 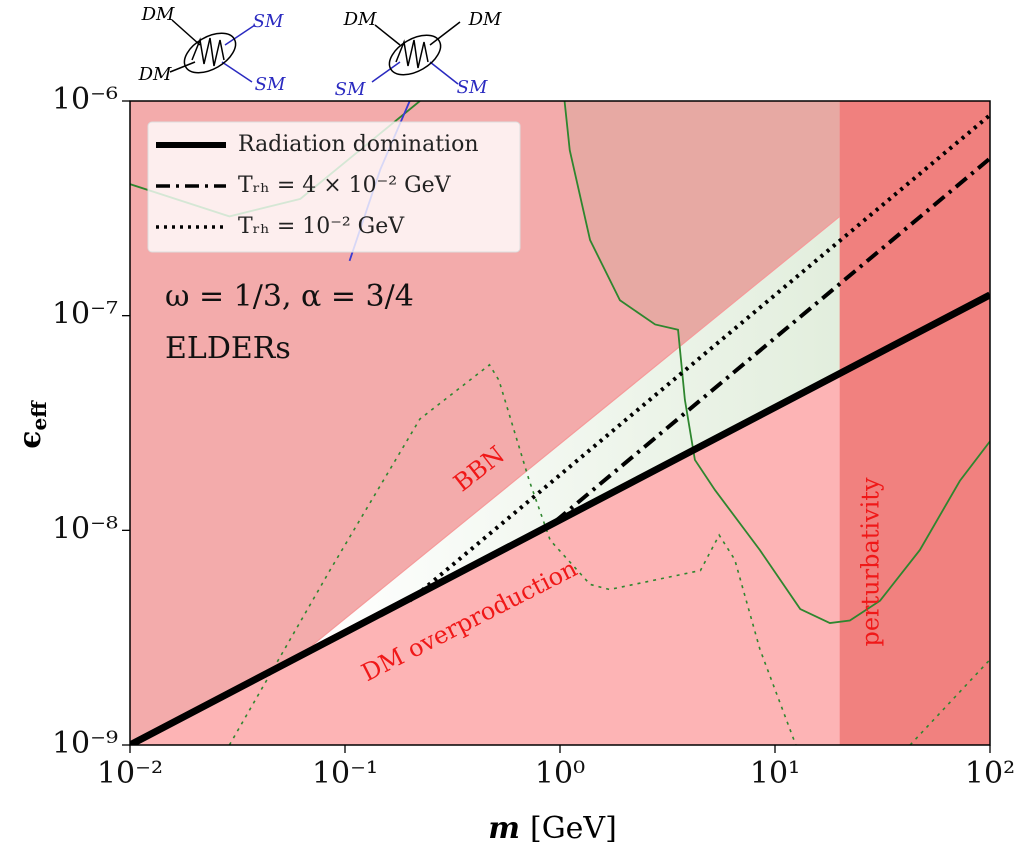 What do you see at coordinates (345, 773) in the screenshot?
I see `x-tick-label: 10⁻¹` at bounding box center [345, 773].